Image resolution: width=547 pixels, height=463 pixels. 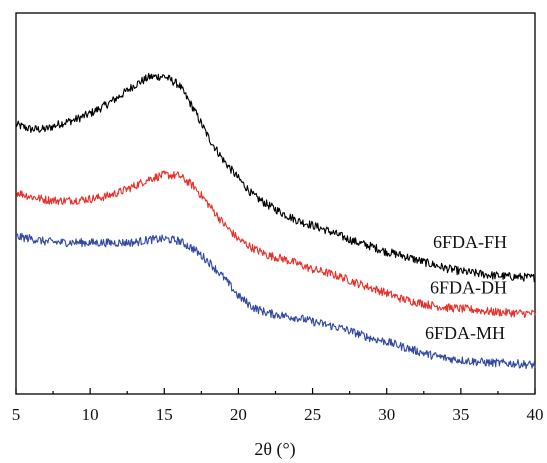 I want to click on x-tick-label: 5, so click(x=16, y=414).